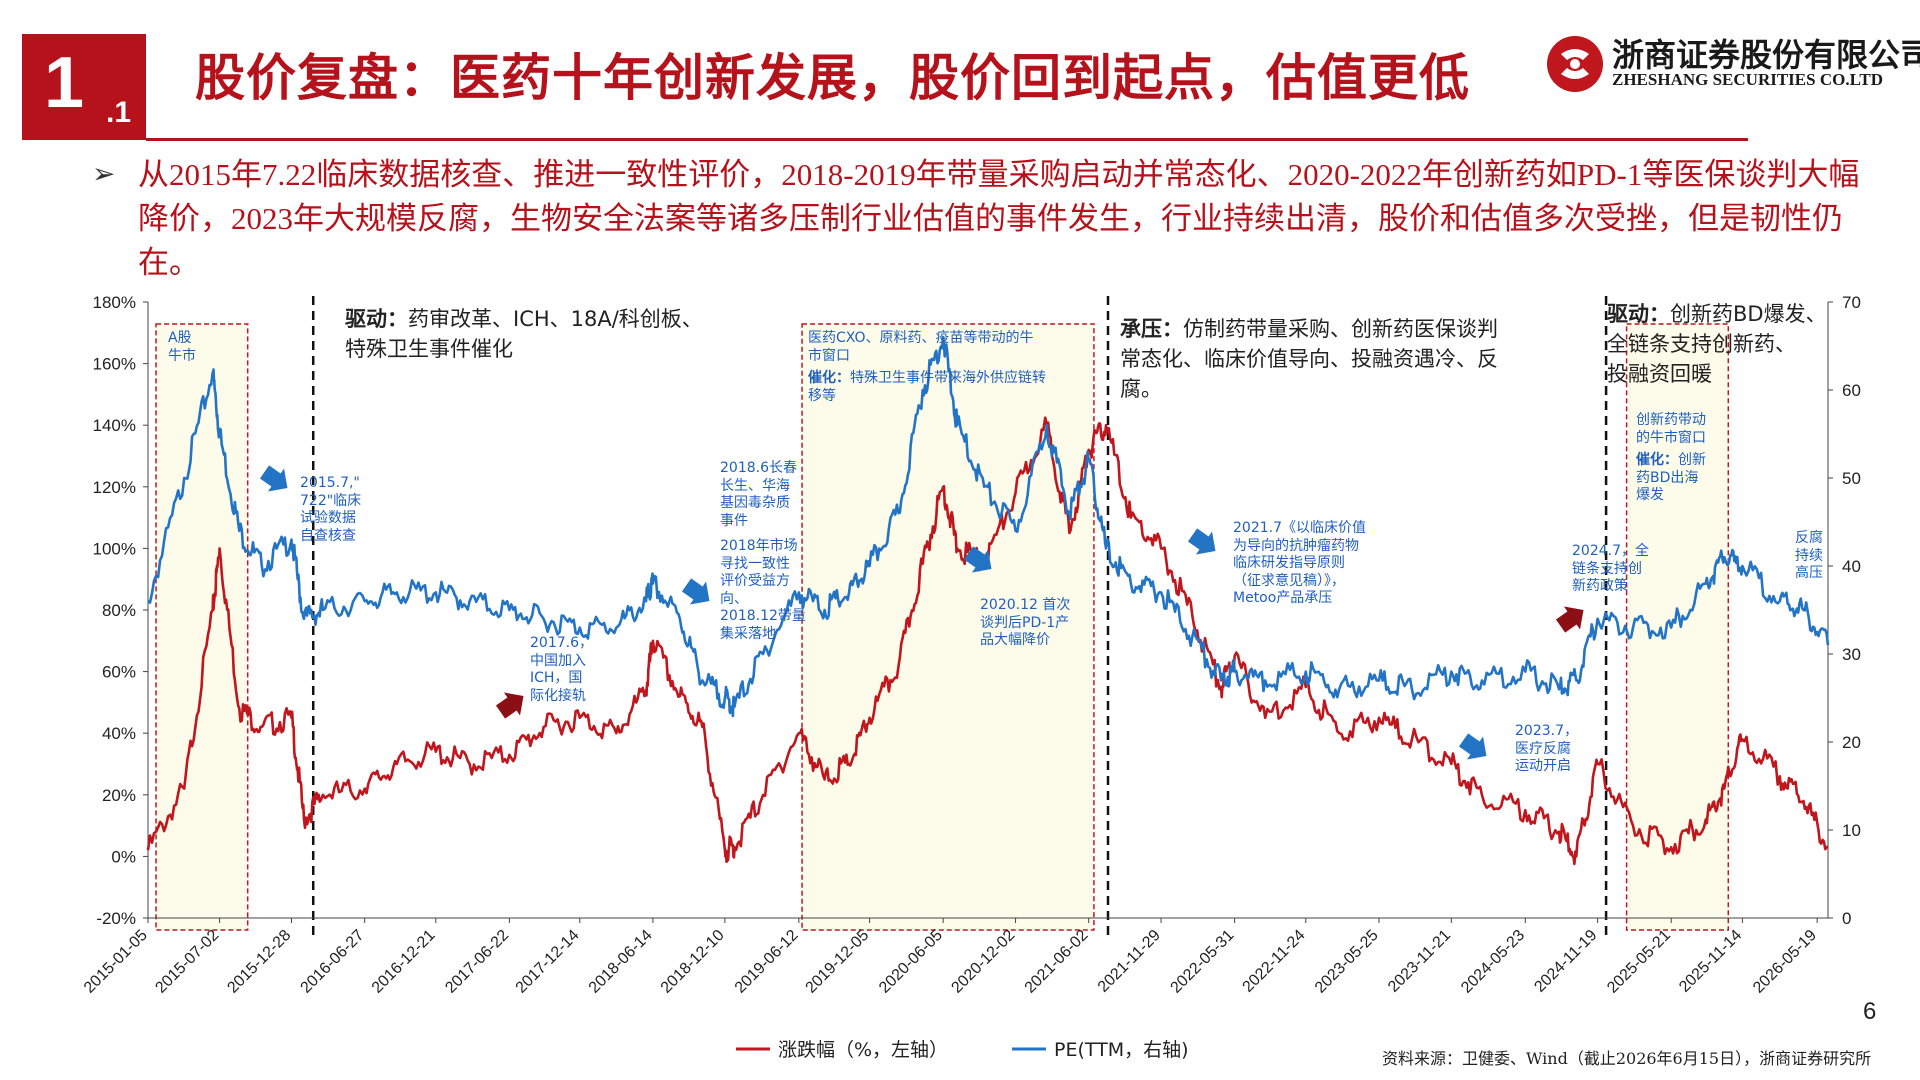 The image size is (1920, 1080). What do you see at coordinates (1766, 55) in the screenshot?
I see `company-name-cn: 浙商证券股份有限公司` at bounding box center [1766, 55].